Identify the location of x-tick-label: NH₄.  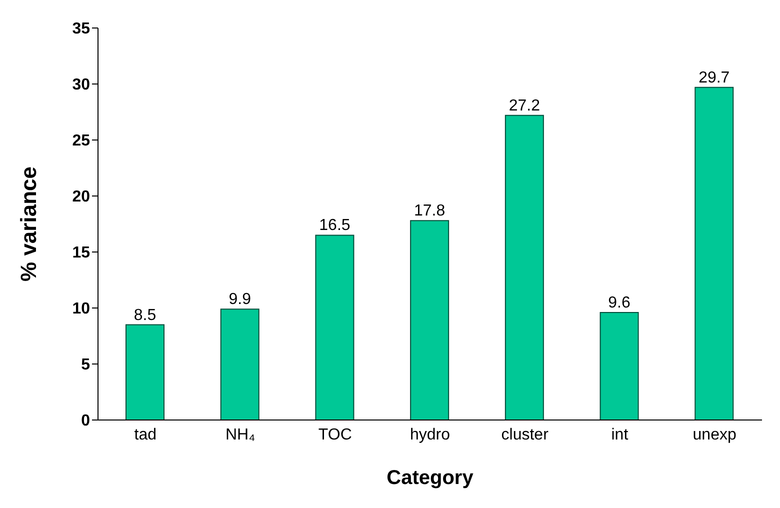
(240, 435).